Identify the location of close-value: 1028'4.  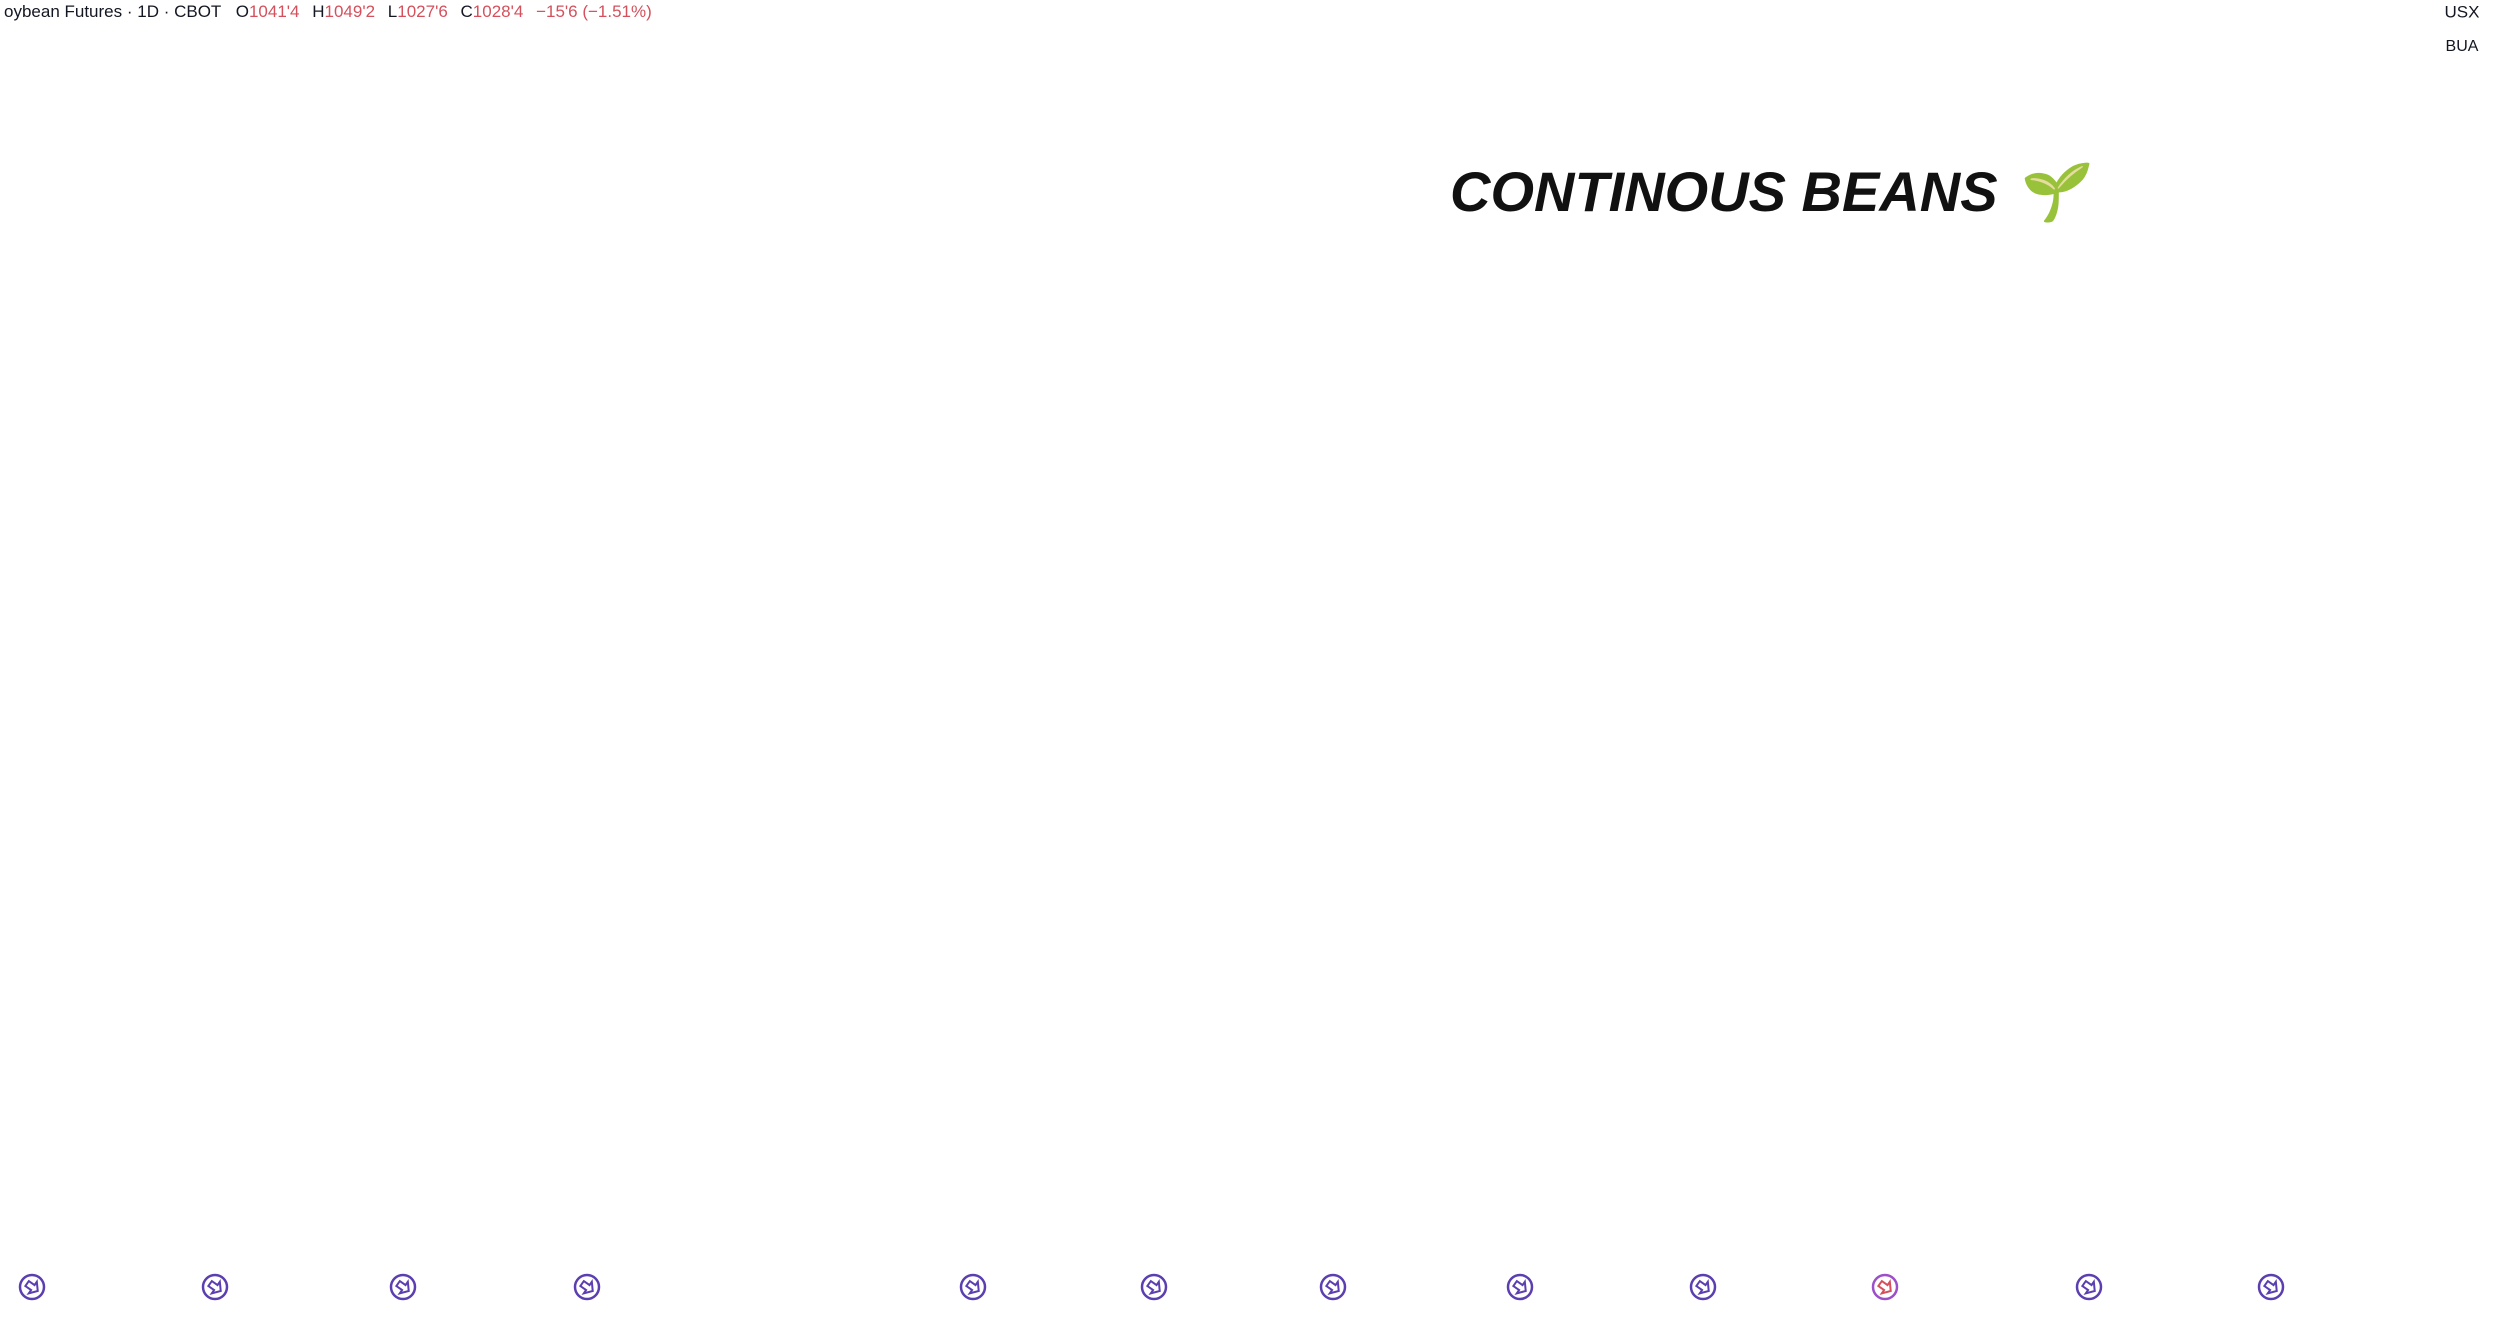
(498, 11).